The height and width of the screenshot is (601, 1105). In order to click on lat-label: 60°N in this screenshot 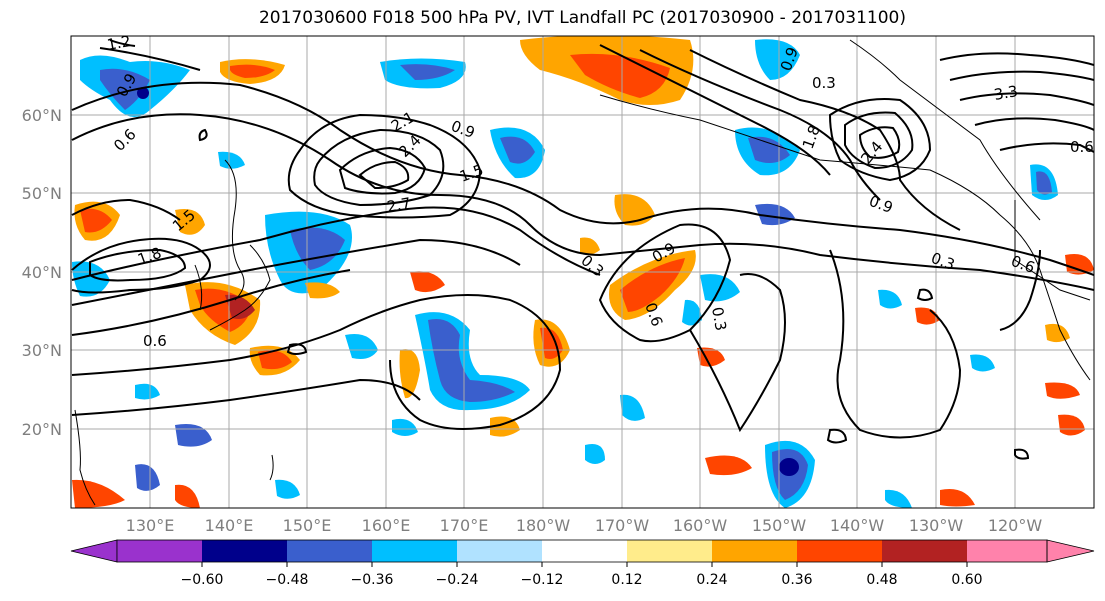, I will do `click(42, 115)`.